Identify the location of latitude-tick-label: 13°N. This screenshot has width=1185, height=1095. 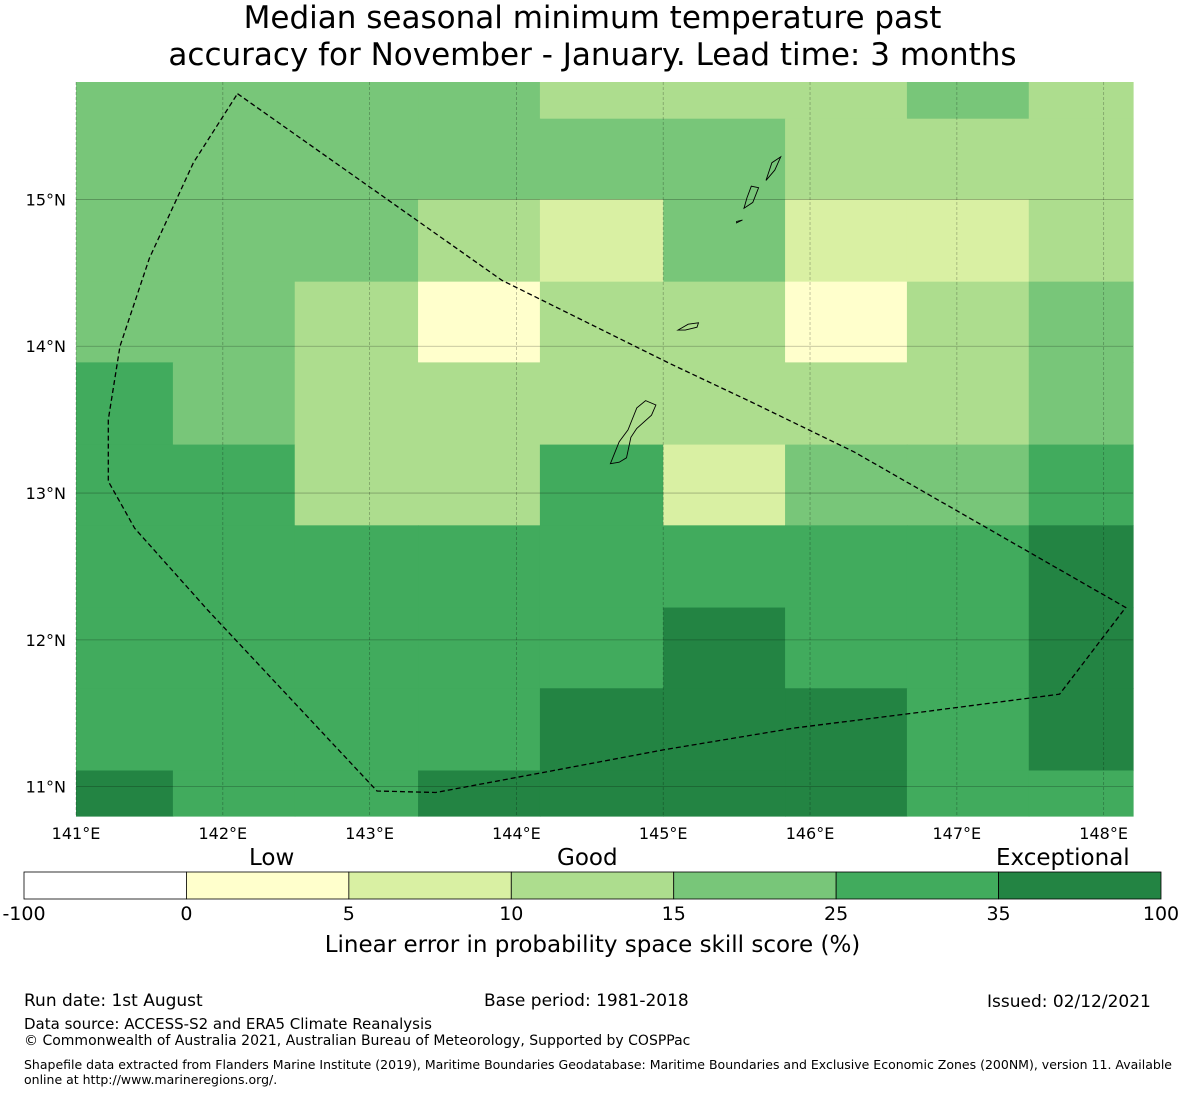
(46, 493).